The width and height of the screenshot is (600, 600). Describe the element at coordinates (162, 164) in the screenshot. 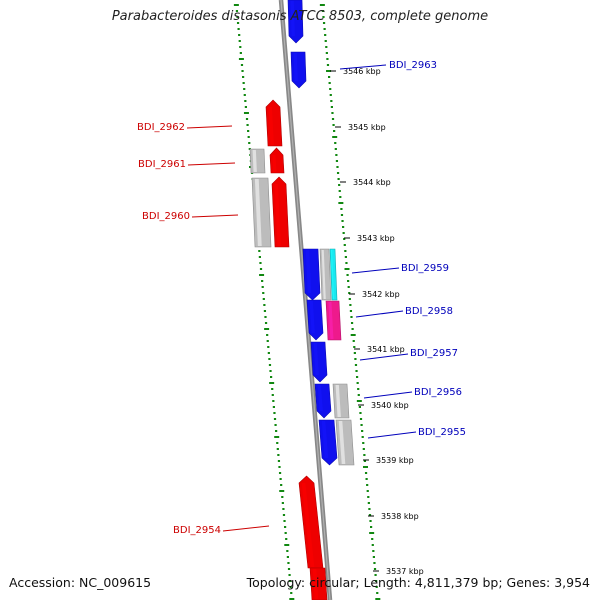

I see `gene-label-bdi-2961: BDI_2961` at that location.